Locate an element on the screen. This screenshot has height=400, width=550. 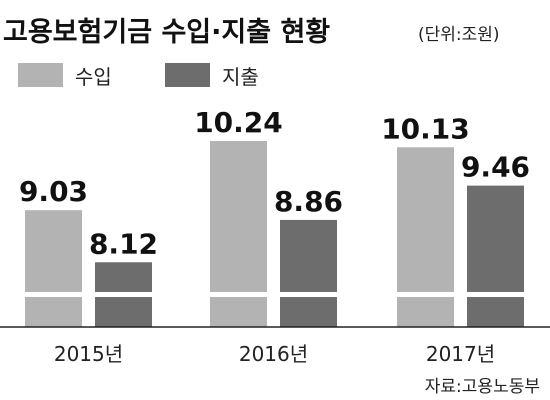
legend-swatch-revenue is located at coordinates (40, 75).